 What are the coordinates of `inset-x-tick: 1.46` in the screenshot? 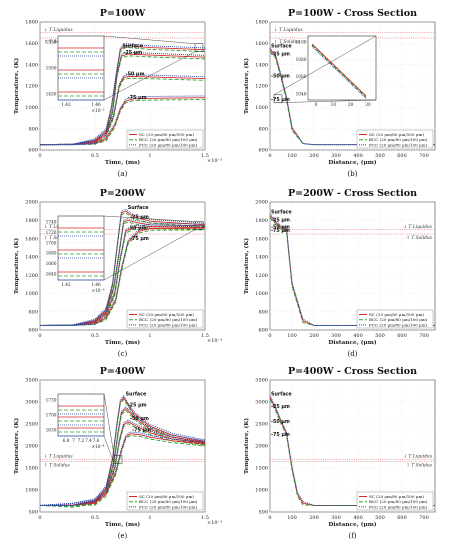 It's located at (96, 105).